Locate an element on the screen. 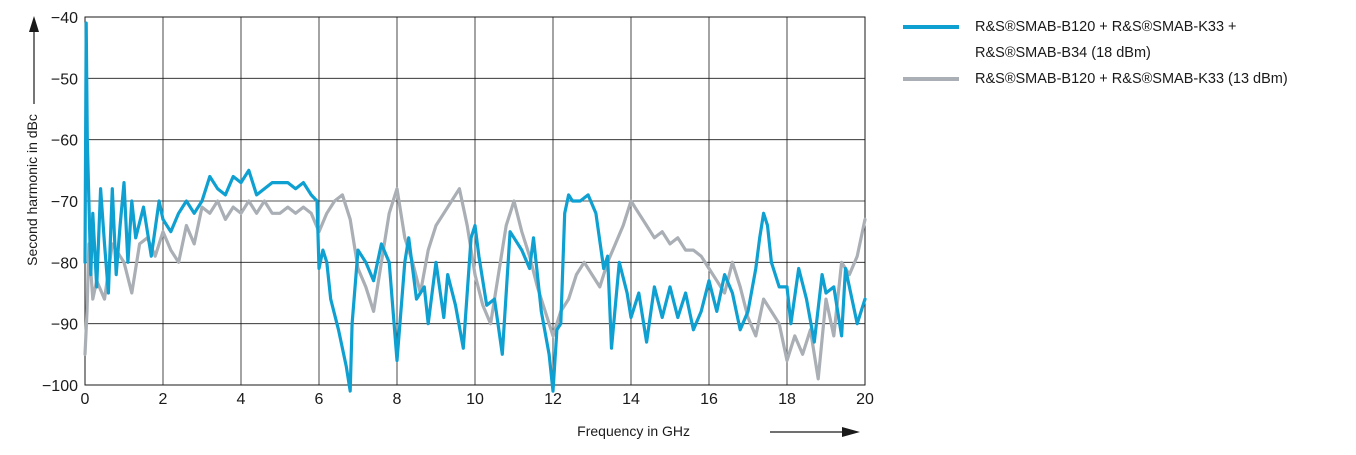  legend-label-series-2: R&S®SMAB-B120 + R&S®SMAB-K33 (13 dBm) is located at coordinates (1159, 79).